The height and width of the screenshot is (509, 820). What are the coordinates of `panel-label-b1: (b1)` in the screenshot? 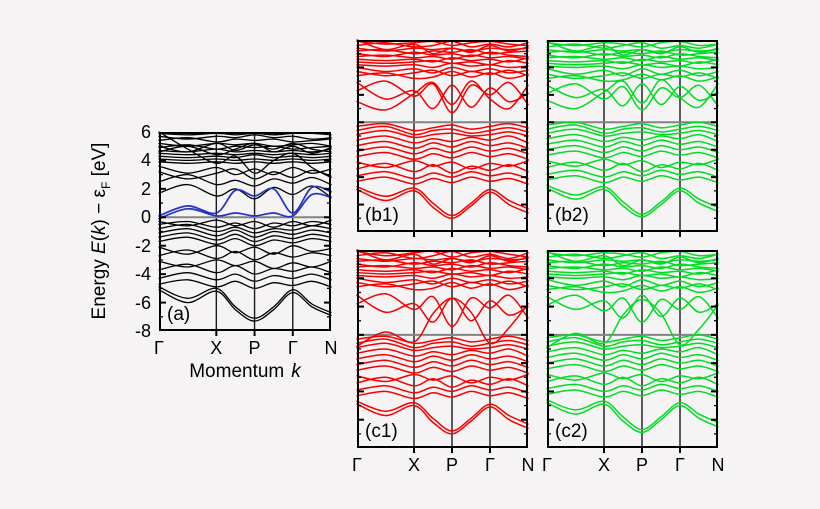 It's located at (382, 215).